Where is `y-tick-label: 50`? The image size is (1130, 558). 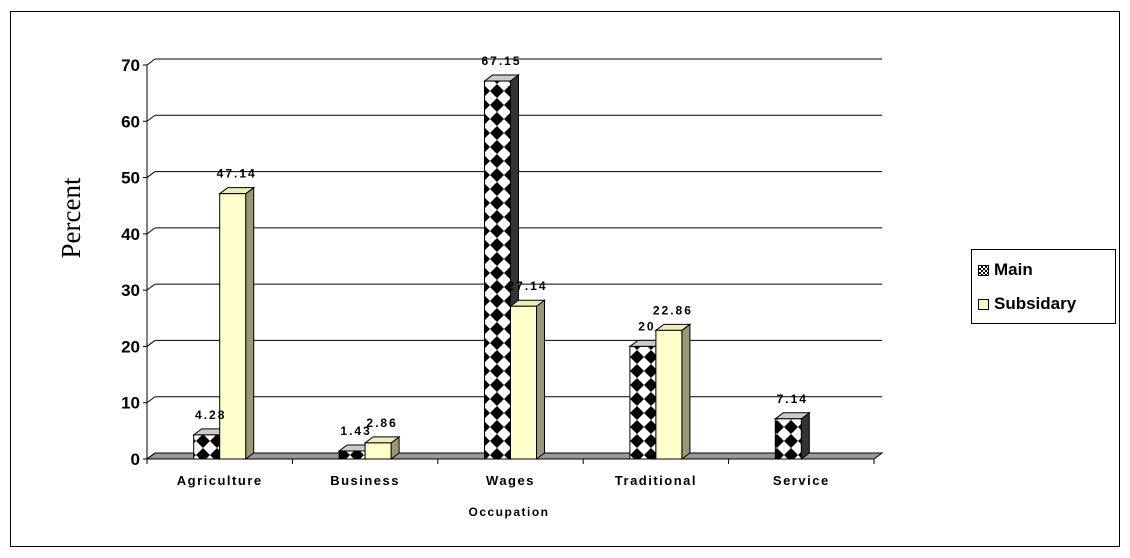
y-tick-label: 50 is located at coordinates (130, 178).